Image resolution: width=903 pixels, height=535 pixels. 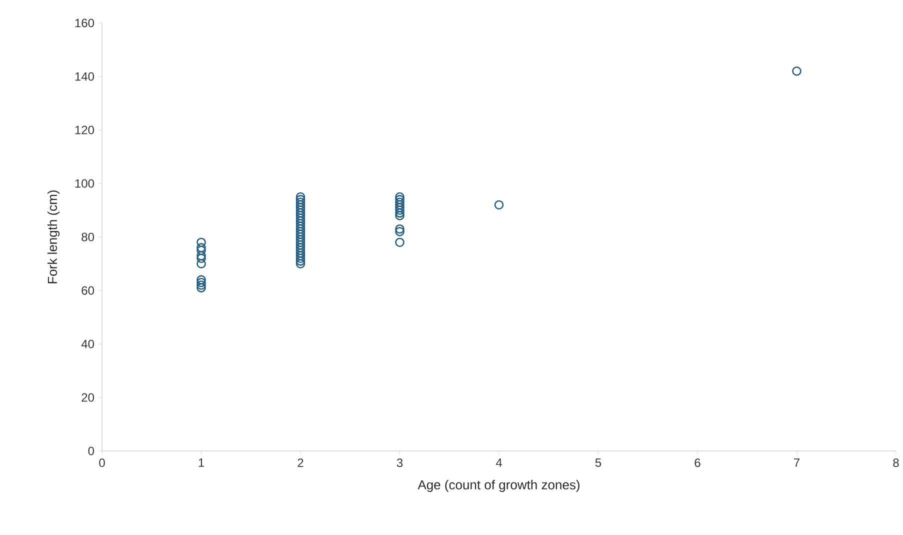 I want to click on y-axis-title: Fork length (cm), so click(x=53, y=237).